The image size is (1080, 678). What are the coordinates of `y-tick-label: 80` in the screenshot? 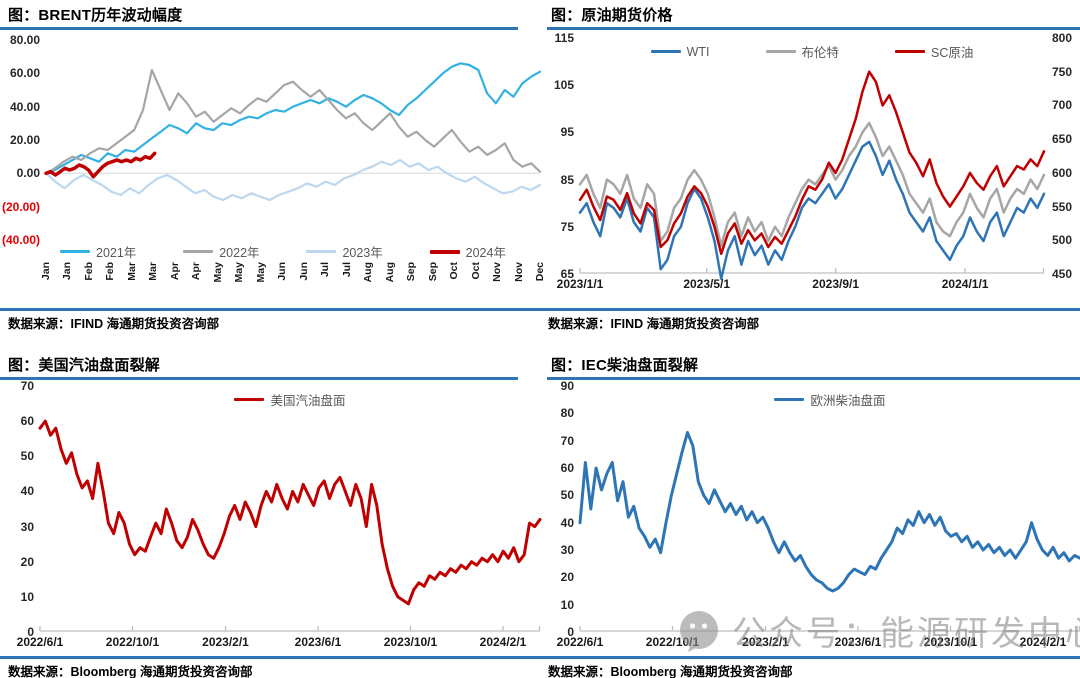 It's located at (567, 413).